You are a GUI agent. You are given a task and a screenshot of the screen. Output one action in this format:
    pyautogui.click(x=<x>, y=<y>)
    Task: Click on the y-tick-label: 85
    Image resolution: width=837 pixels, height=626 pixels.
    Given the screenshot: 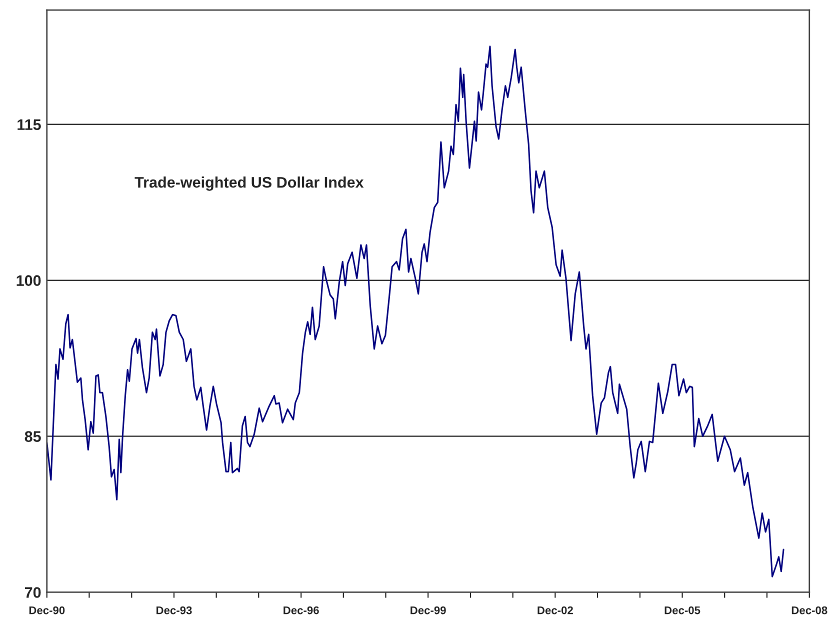 What is the action you would take?
    pyautogui.click(x=32, y=436)
    